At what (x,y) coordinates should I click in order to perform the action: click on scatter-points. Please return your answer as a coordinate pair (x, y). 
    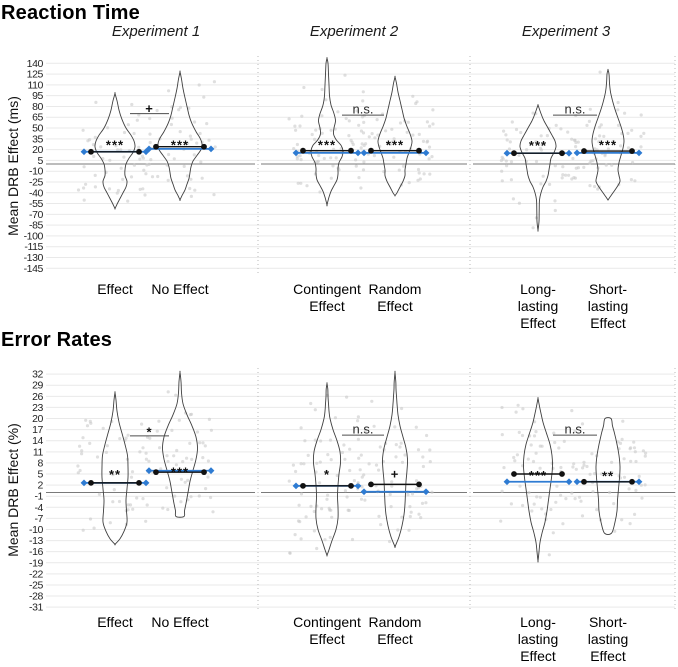
    Looking at the image, I should click on (538, 480).